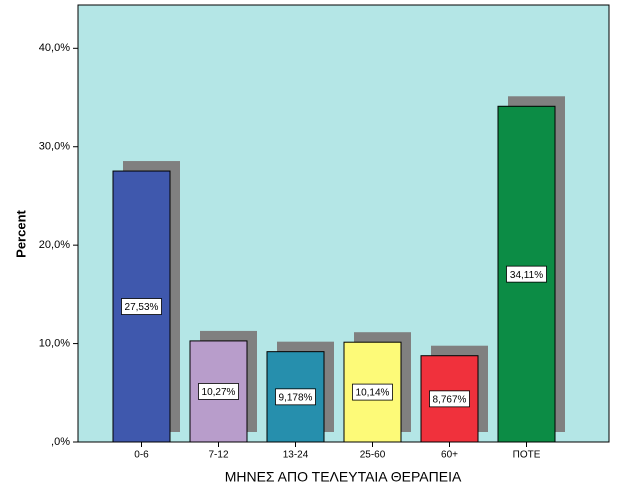 The height and width of the screenshot is (501, 626). Describe the element at coordinates (449, 455) in the screenshot. I see `x-tick-label: 60+` at that location.